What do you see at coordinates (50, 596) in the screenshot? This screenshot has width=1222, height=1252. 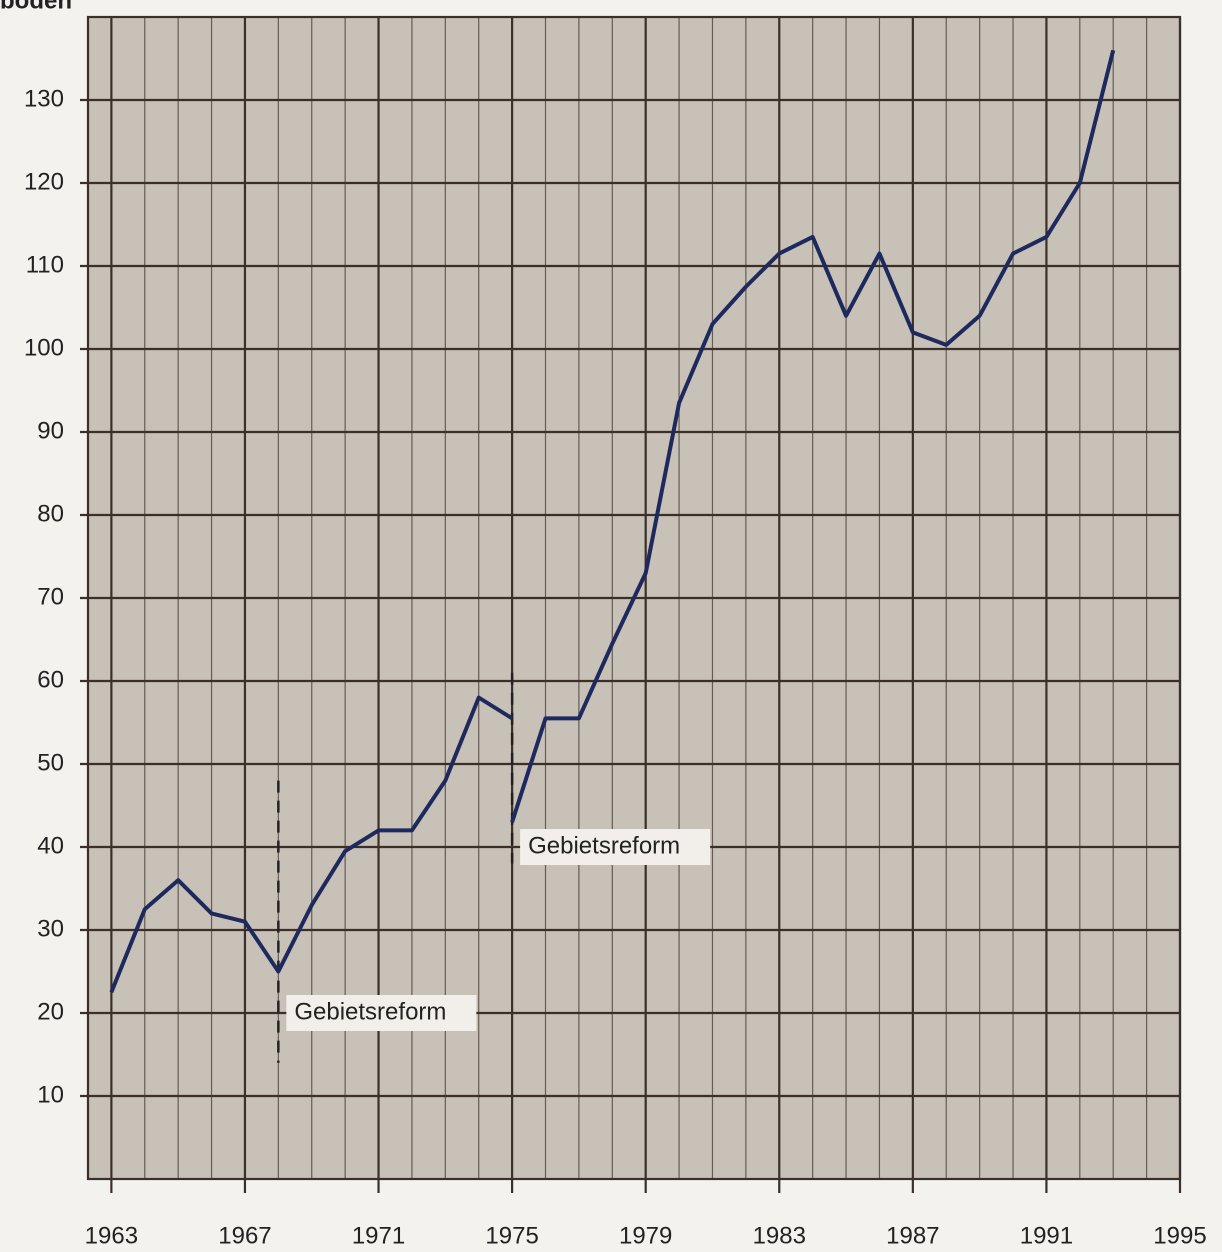 I see `y-tick-label: 70` at bounding box center [50, 596].